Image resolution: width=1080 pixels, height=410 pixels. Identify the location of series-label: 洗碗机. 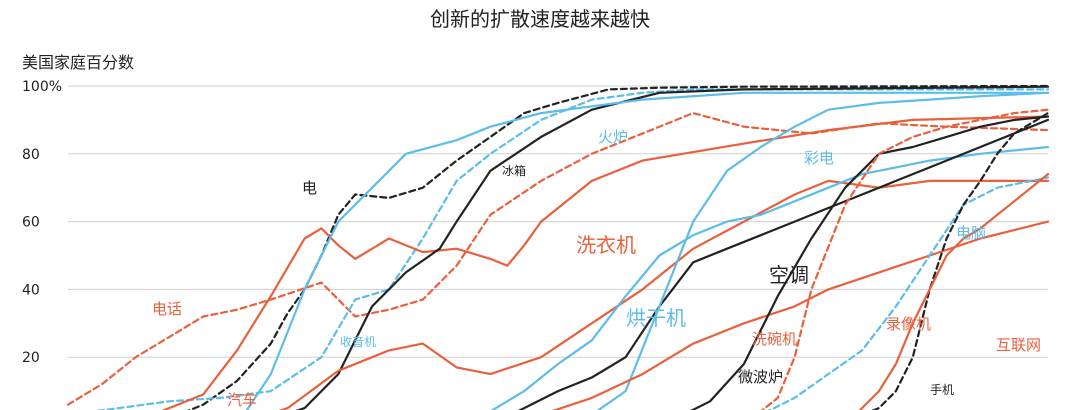
(774, 339).